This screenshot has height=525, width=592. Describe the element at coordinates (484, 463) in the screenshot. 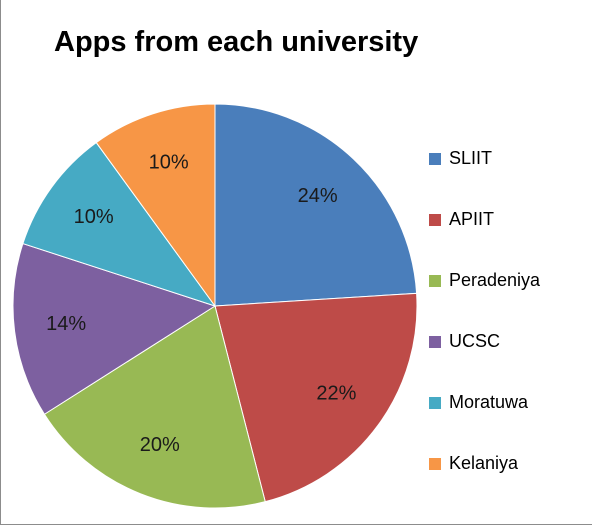

I see `legend-label-kelaniya: Kelaniya` at that location.